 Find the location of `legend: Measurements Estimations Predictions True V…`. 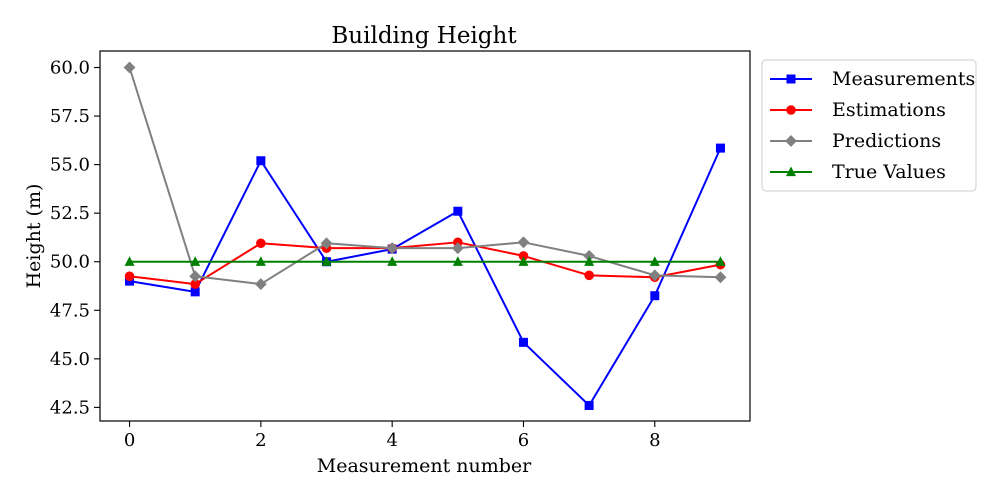

legend: Measurements Estimations Predictions True V… is located at coordinates (869, 125).